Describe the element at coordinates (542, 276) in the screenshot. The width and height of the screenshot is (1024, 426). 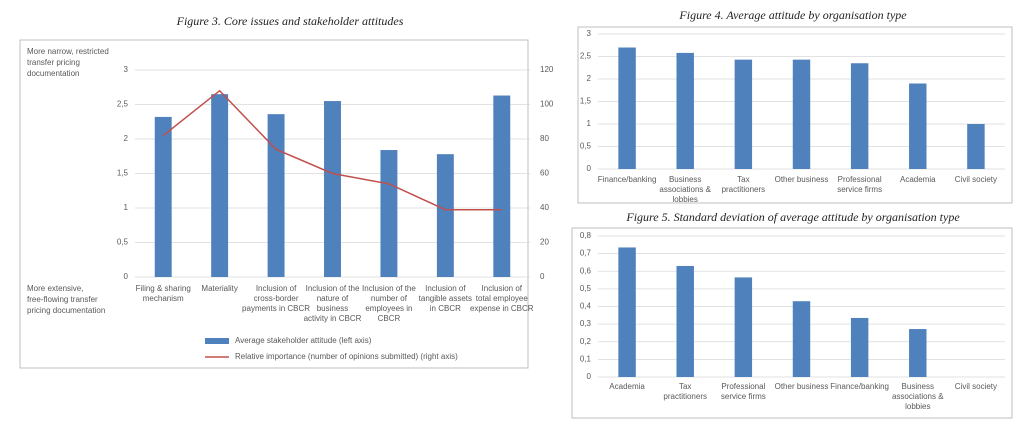
I see `y2-tick-label: 0` at that location.